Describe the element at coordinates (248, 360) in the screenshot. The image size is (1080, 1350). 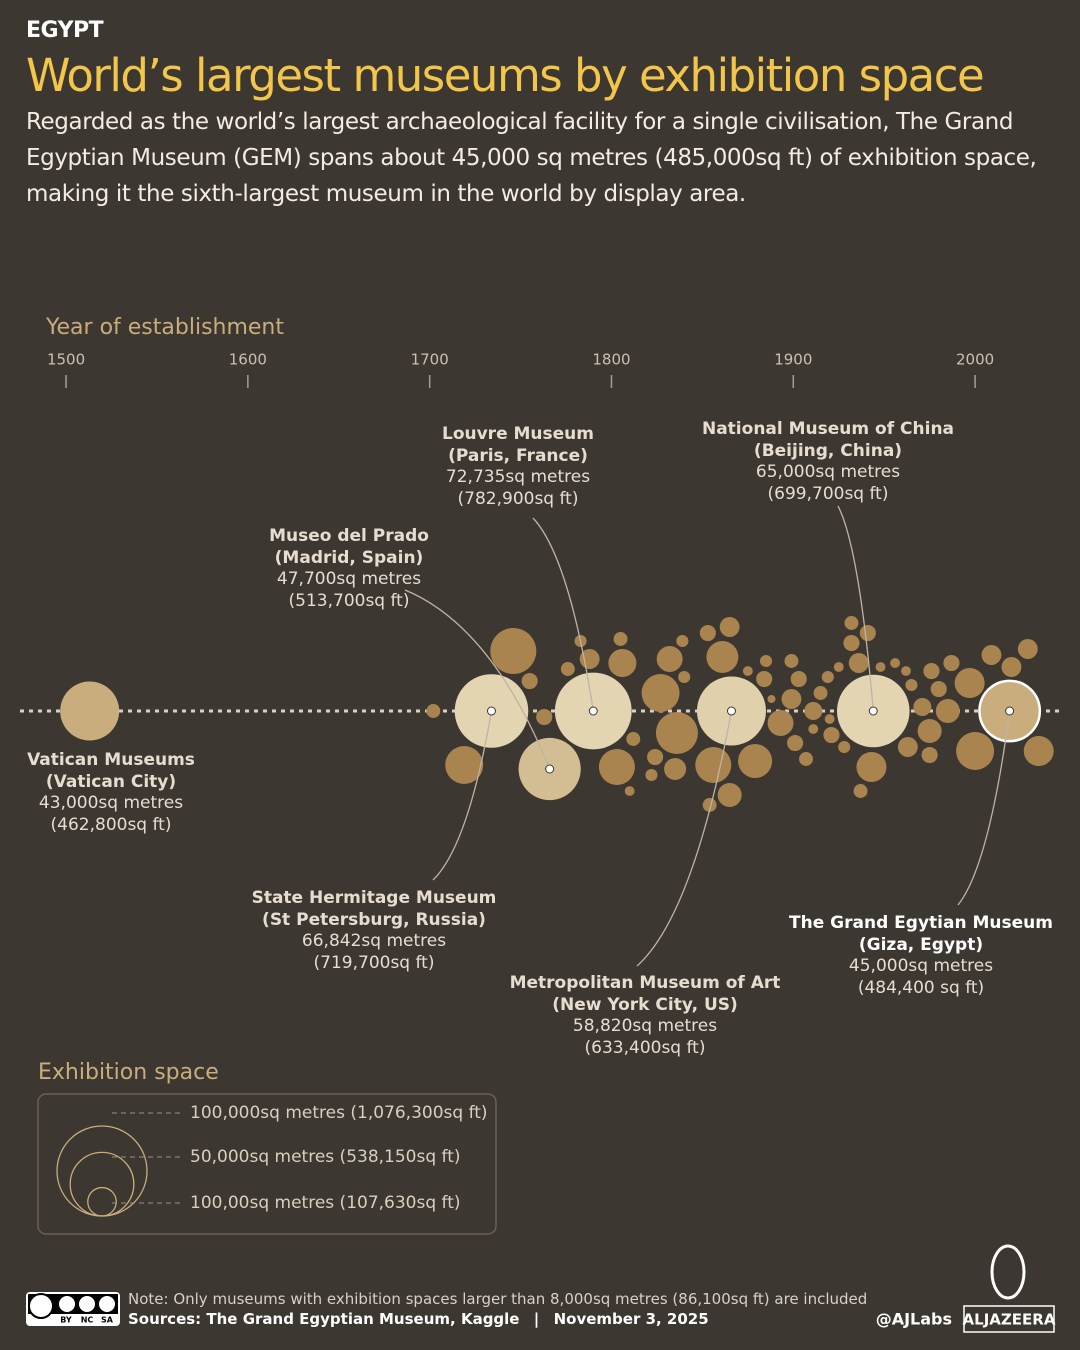
I see `x-tick-label: 1600` at that location.